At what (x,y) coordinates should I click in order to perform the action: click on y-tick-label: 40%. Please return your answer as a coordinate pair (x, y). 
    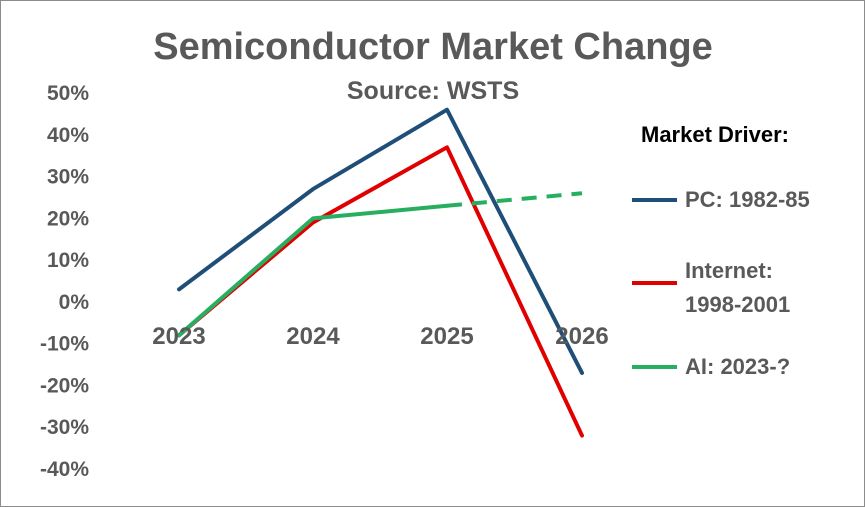
    Looking at the image, I should click on (68, 135).